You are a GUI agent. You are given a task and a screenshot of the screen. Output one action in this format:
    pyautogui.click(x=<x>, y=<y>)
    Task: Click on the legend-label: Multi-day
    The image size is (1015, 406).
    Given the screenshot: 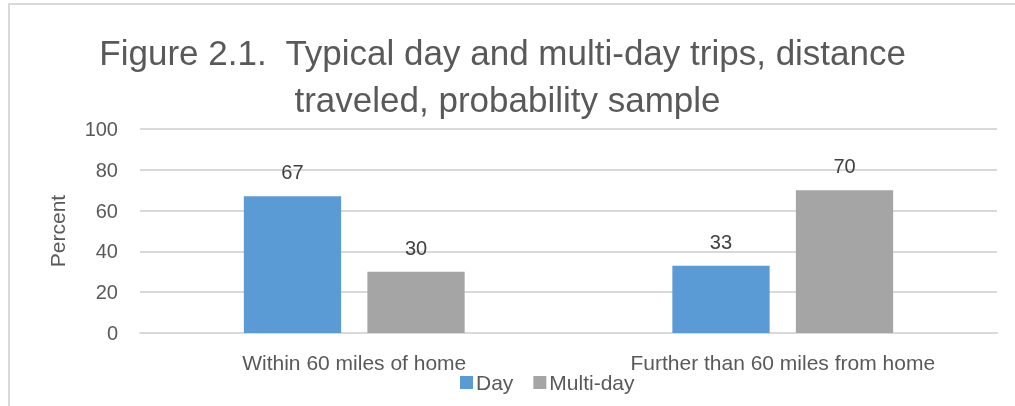 What is the action you would take?
    pyautogui.click(x=592, y=382)
    